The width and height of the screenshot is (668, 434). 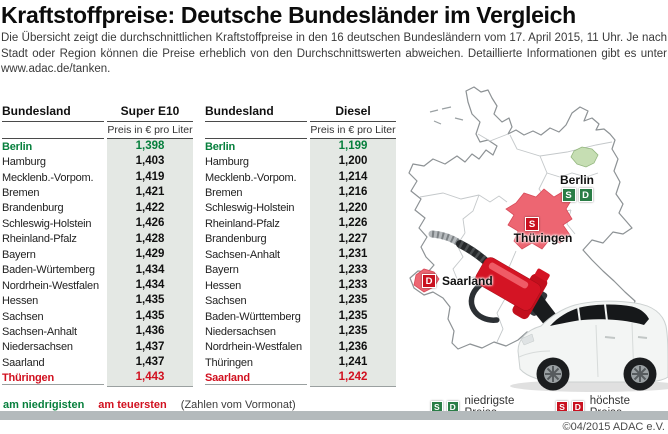 I want to click on price-value: 1,200, so click(x=353, y=162).